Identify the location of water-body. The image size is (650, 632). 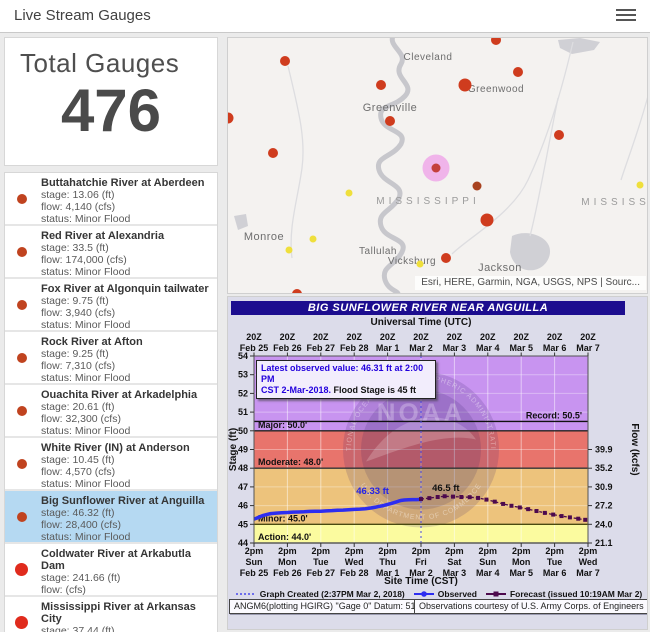
(530, 252).